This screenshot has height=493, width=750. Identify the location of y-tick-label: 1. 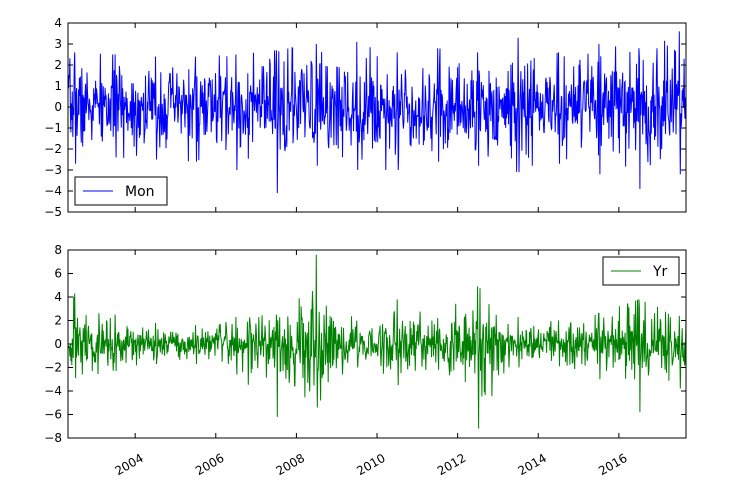
(58, 86).